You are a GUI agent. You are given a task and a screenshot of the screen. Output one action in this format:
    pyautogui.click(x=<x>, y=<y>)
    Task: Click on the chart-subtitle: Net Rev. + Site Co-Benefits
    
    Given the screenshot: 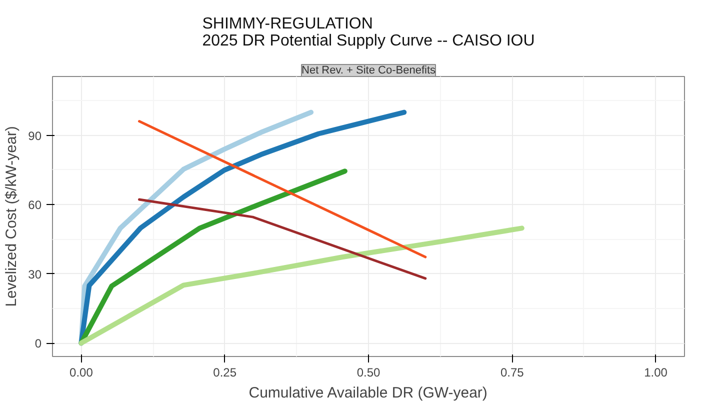 What is the action you would take?
    pyautogui.click(x=369, y=70)
    